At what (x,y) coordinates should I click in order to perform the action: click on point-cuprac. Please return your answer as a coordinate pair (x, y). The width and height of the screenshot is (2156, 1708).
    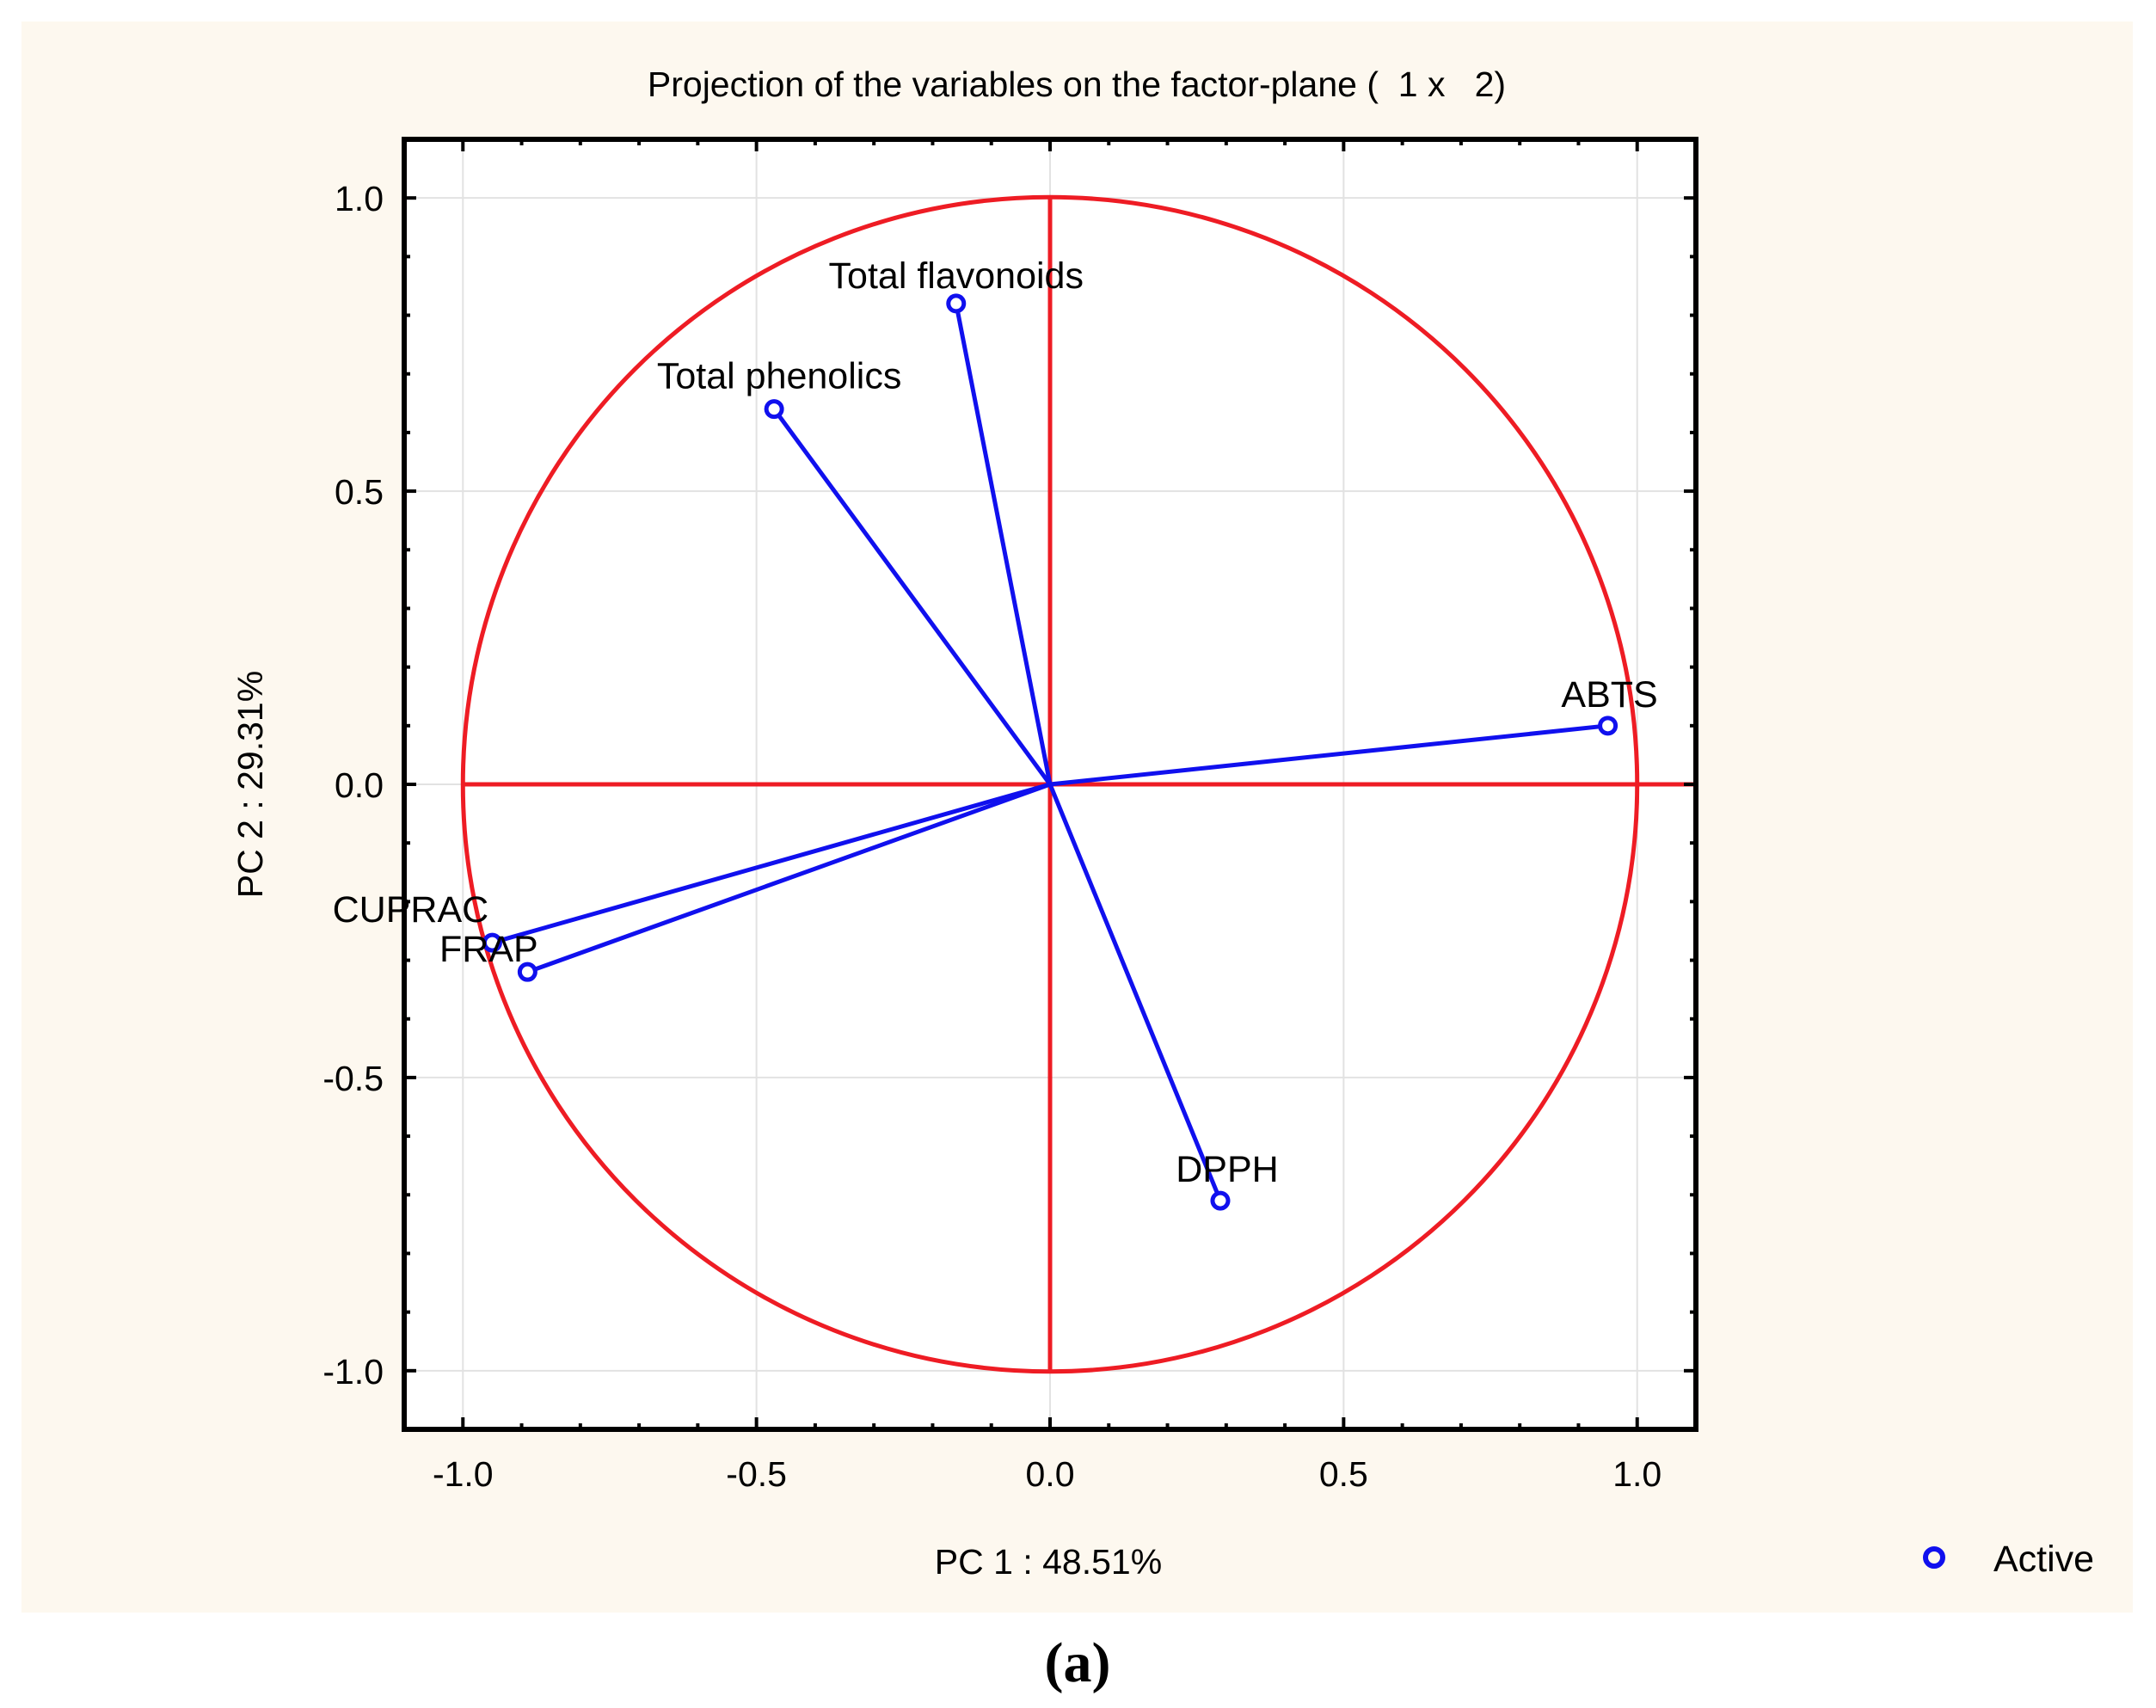
    Looking at the image, I should click on (492, 943).